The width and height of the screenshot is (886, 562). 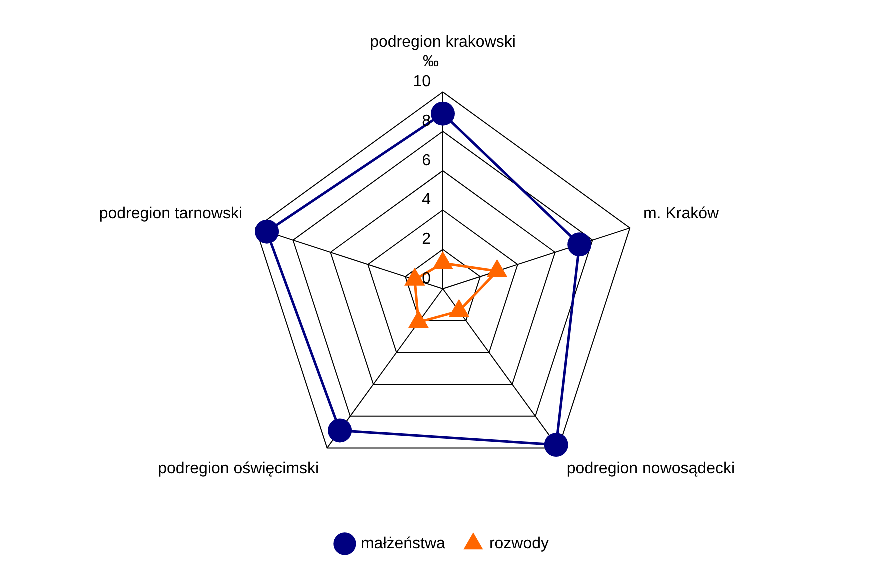 I want to click on spoke-label: podregion tarnowski, so click(x=171, y=214).